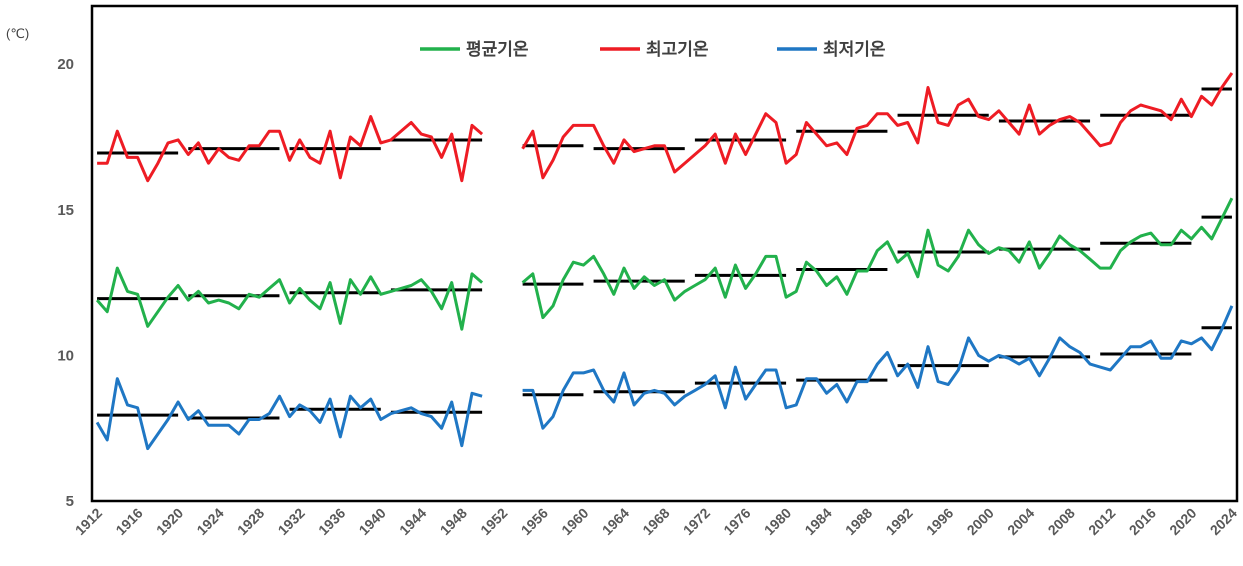 This screenshot has height=566, width=1243. Describe the element at coordinates (70, 501) in the screenshot. I see `y-tick-label: 5` at that location.